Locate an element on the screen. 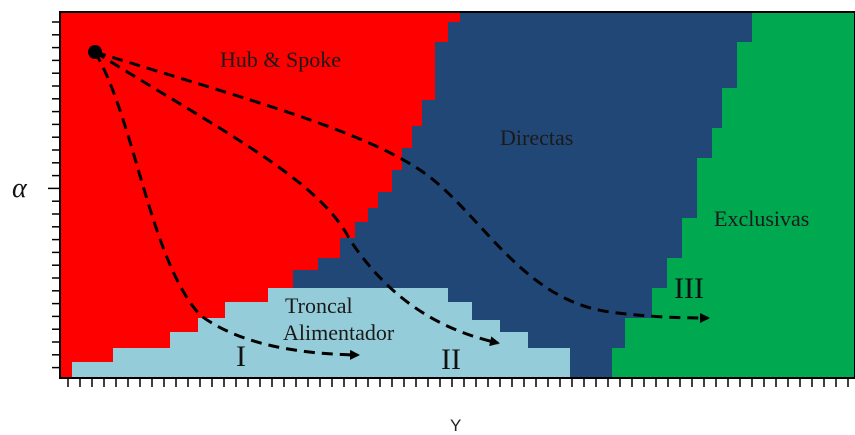 This screenshot has height=435, width=855. label-hub-spoke: Hub & Spoke is located at coordinates (280, 59).